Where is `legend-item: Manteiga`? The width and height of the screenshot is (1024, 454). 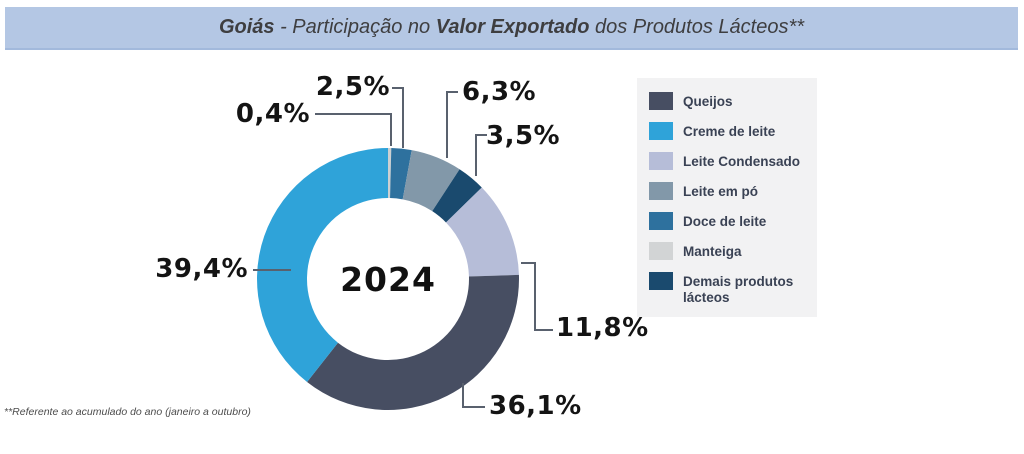
legend-item: Manteiga is located at coordinates (728, 251).